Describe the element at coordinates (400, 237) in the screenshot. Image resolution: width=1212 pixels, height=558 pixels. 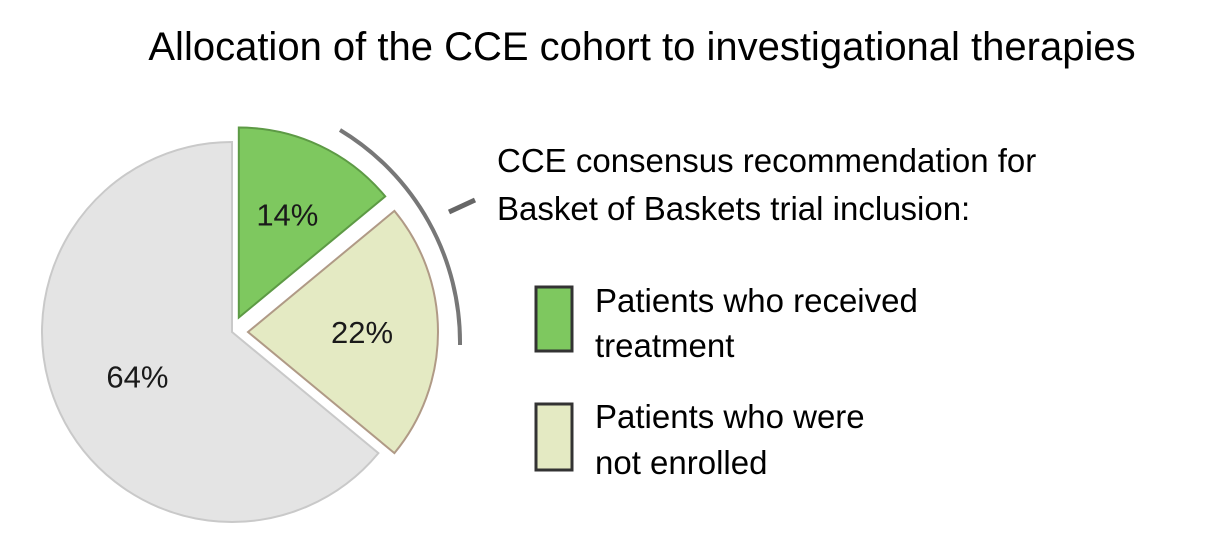
I see `bracket-arc` at that location.